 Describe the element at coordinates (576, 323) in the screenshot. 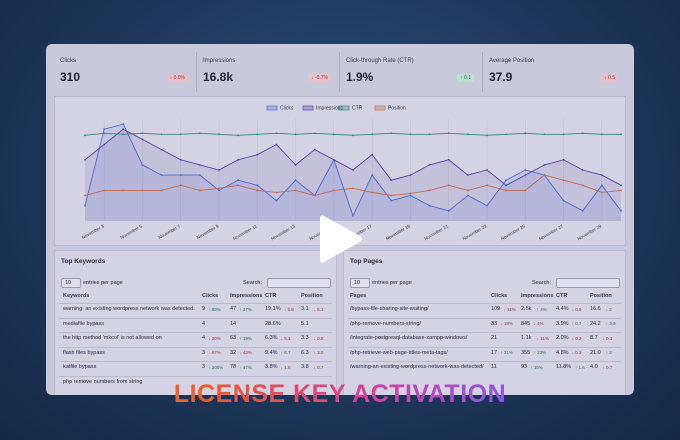

I see `cell-delta: ↑ 0.7` at that location.